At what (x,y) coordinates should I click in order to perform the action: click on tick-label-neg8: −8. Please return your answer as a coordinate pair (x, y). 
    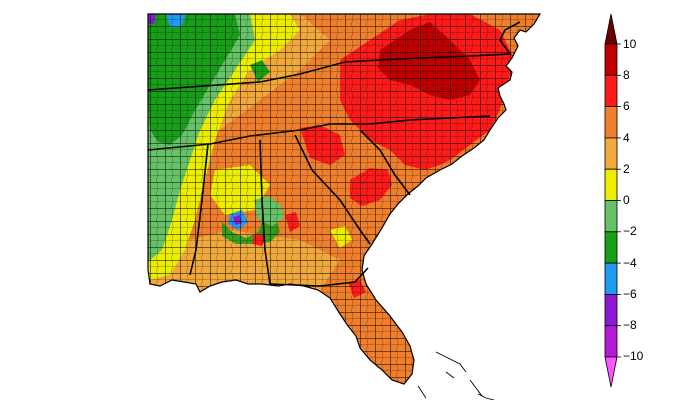
    Looking at the image, I should click on (630, 325).